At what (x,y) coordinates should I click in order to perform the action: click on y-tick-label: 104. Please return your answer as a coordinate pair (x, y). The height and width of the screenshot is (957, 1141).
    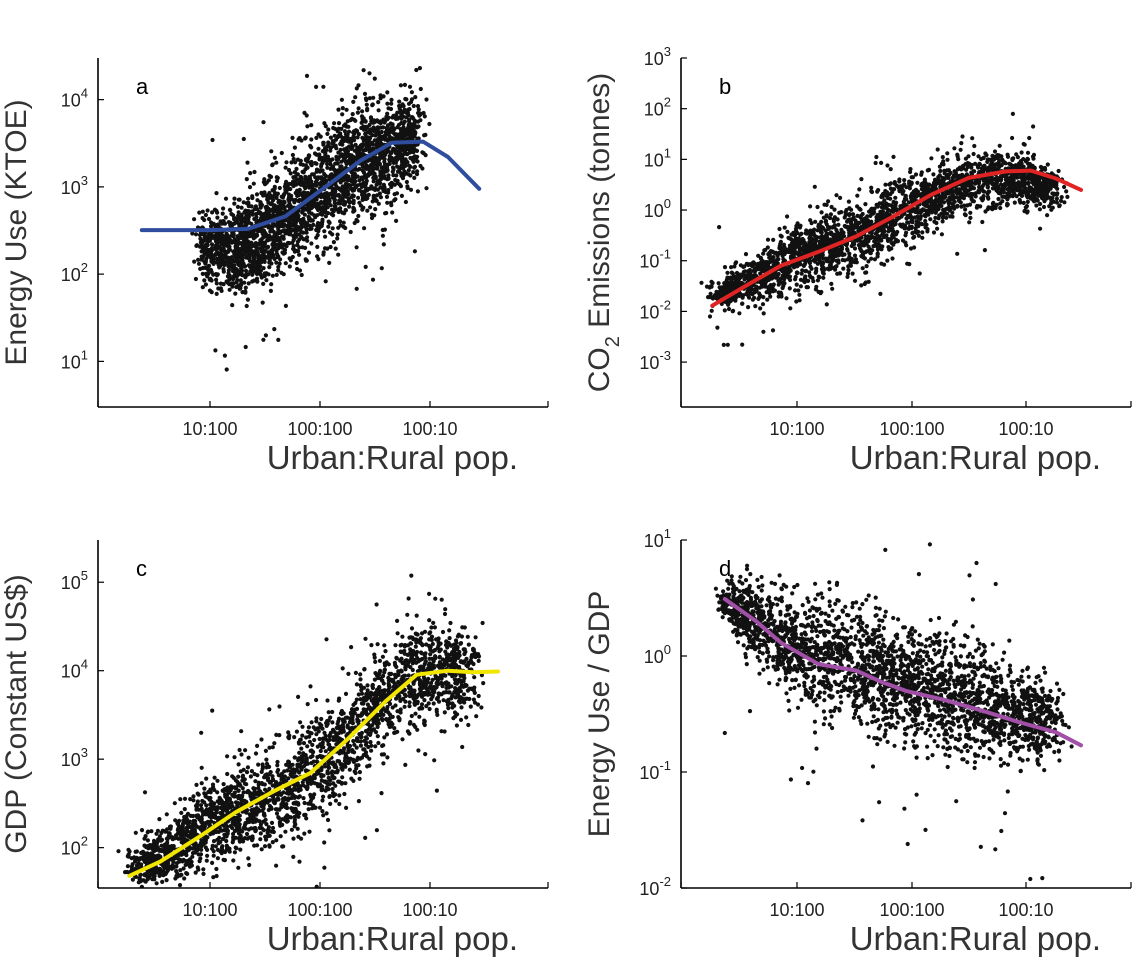
    Looking at the image, I should click on (74, 98).